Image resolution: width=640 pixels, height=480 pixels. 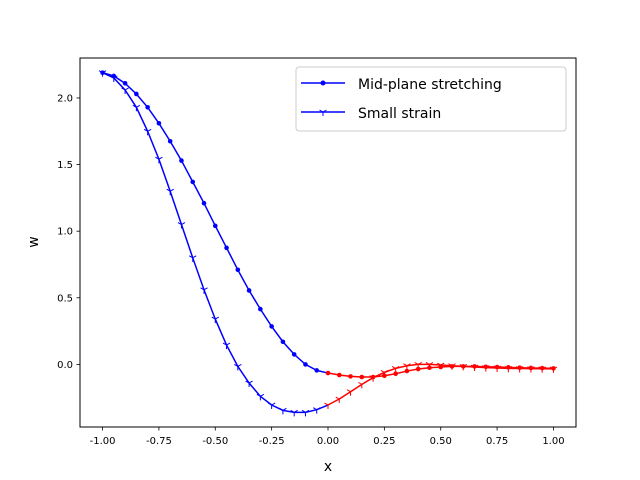 I want to click on y-axis: 0.0 0.5 1.0 1.5 2.0, so click(x=68, y=232).